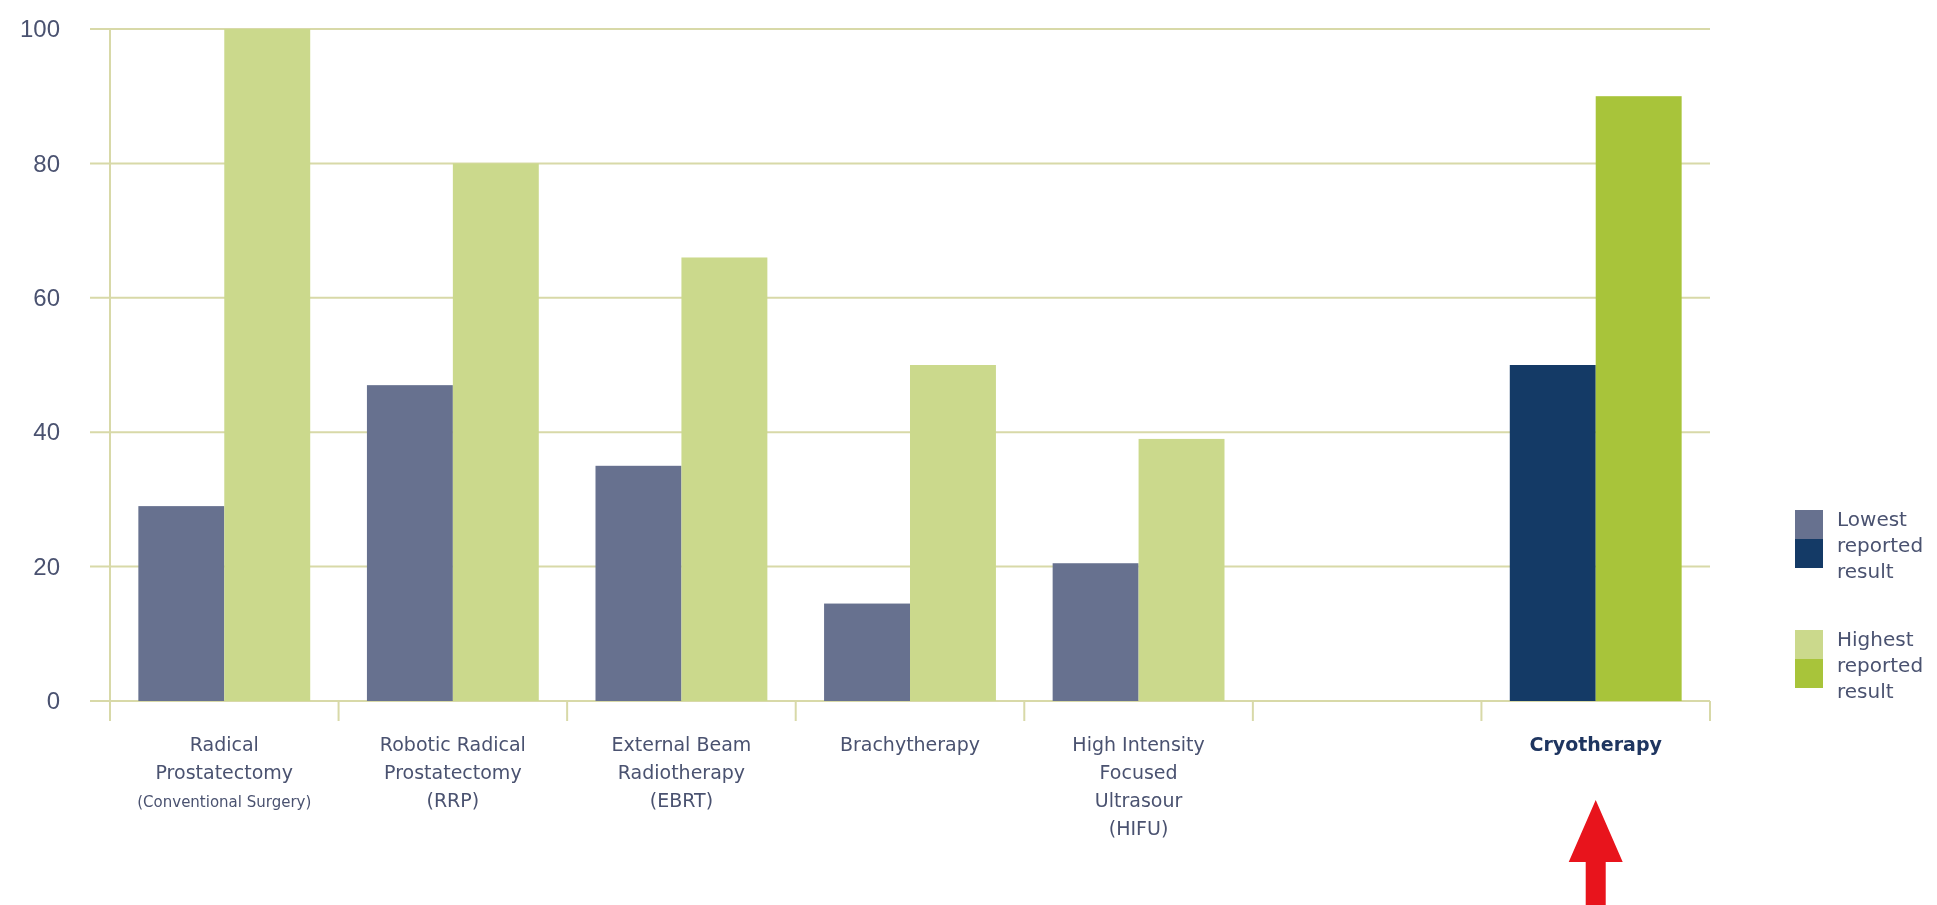 This screenshot has width=1937, height=905. Describe the element at coordinates (46, 163) in the screenshot. I see `y-tick-label: 80` at that location.